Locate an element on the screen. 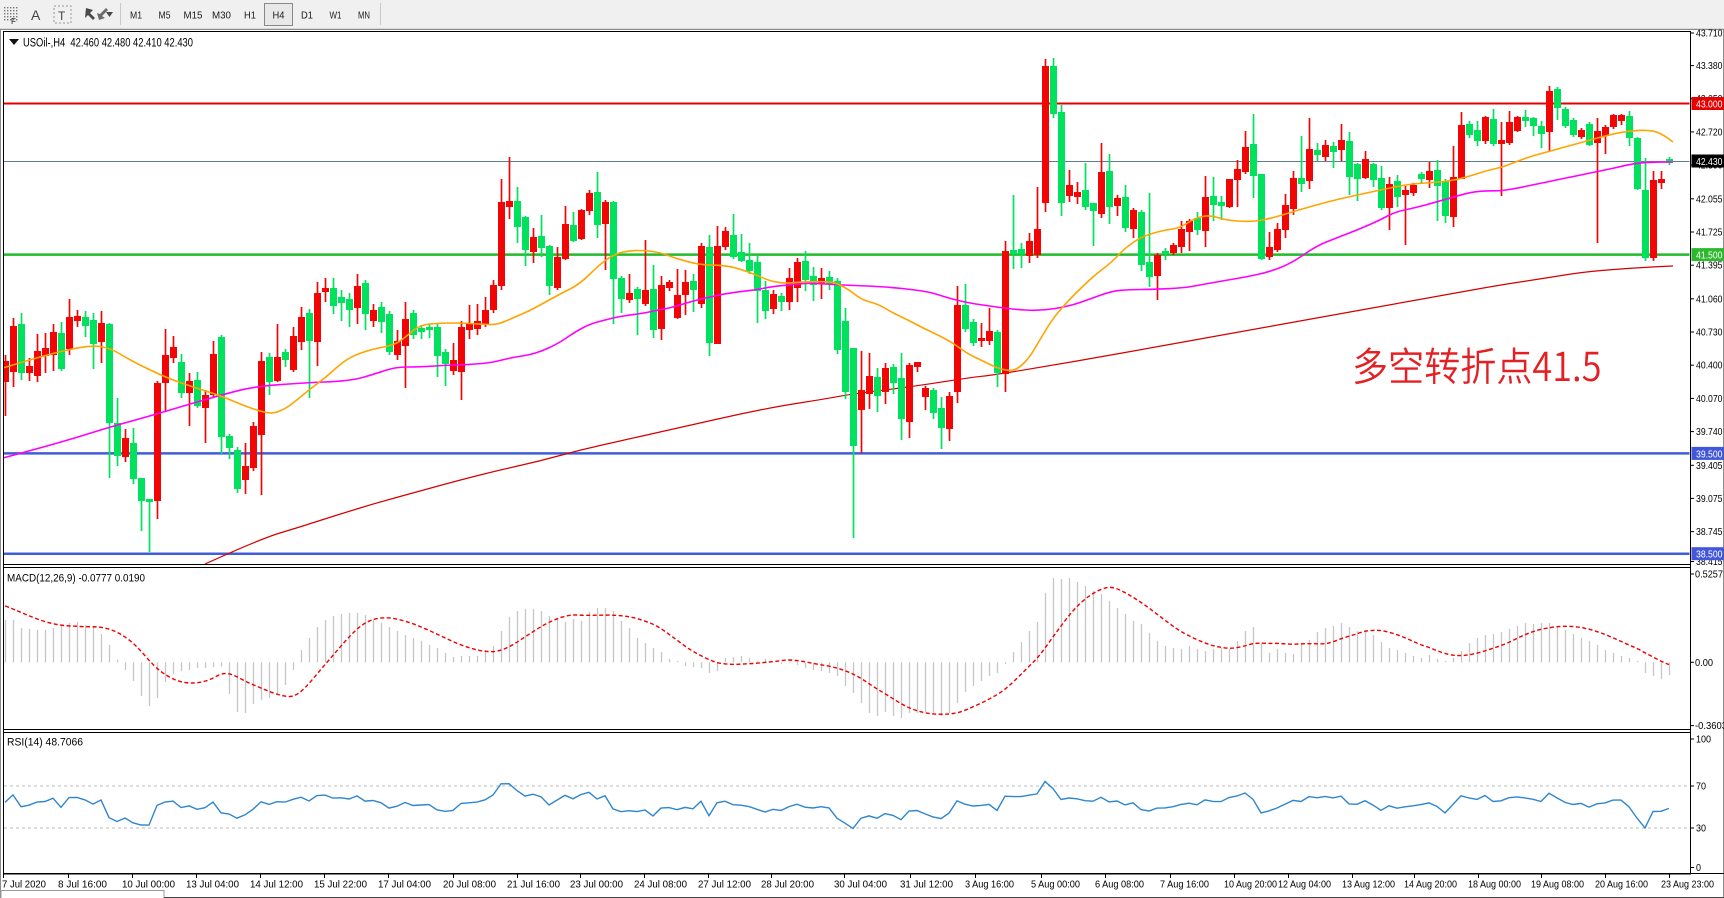 Image resolution: width=1724 pixels, height=898 pixels. svg-text: 39.405 is located at coordinates (1709, 466).